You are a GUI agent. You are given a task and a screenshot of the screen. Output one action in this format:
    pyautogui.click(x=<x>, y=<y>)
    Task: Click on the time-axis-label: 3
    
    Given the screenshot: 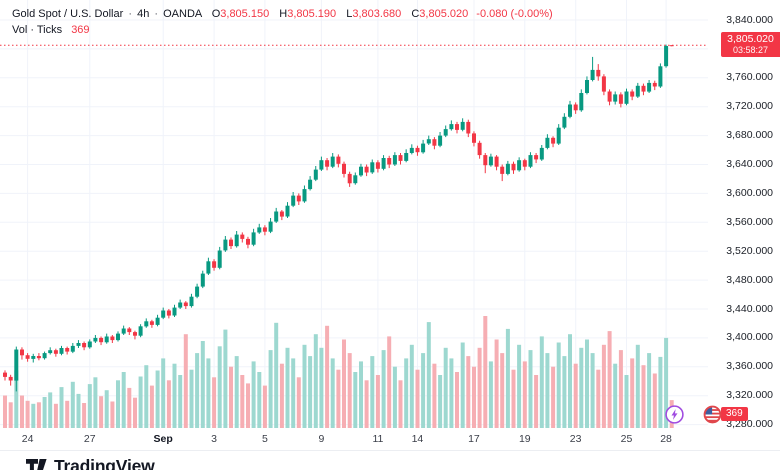 What is the action you would take?
    pyautogui.click(x=214, y=439)
    